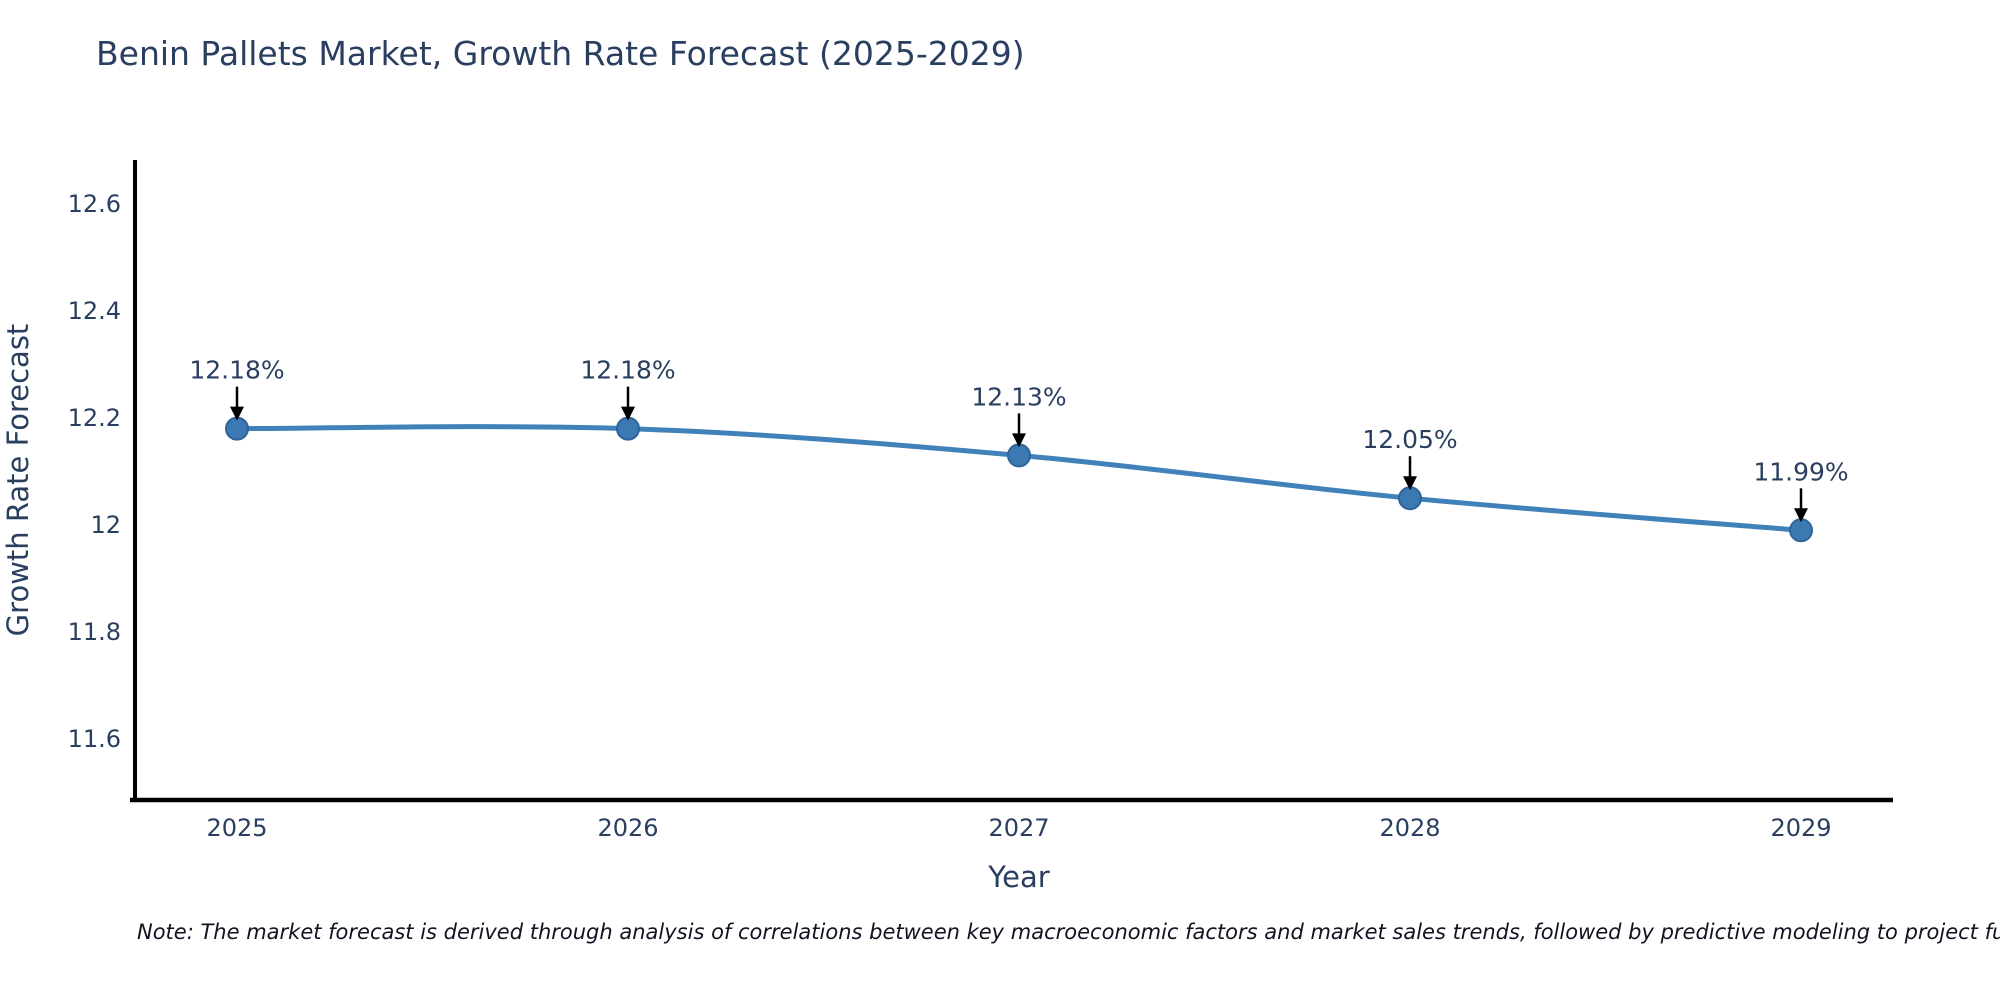 Image resolution: width=2000 pixels, height=1000 pixels. I want to click on point-label: 11.99%, so click(1800, 471).